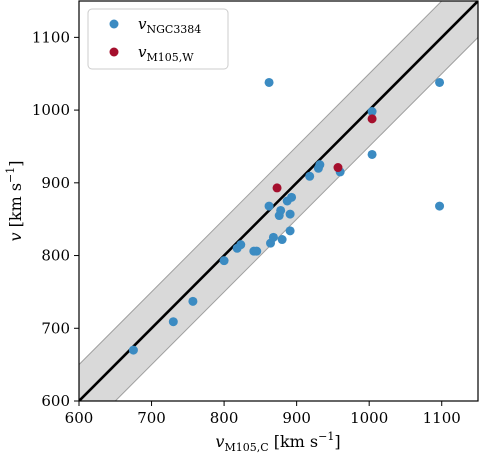 Image resolution: width=480 pixels, height=459 pixels. Describe the element at coordinates (151, 418) in the screenshot. I see `x-tick-label-1: 700` at that location.